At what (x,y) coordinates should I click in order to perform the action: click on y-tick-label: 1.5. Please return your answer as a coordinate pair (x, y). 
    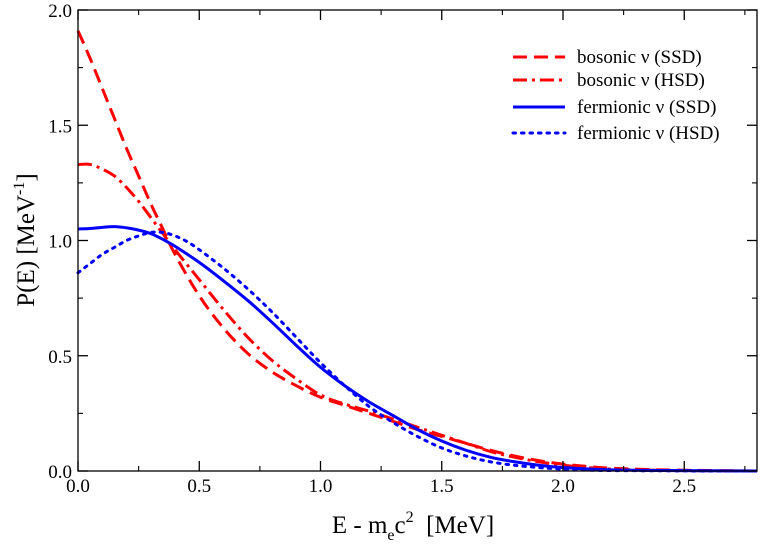
    Looking at the image, I should click on (60, 126).